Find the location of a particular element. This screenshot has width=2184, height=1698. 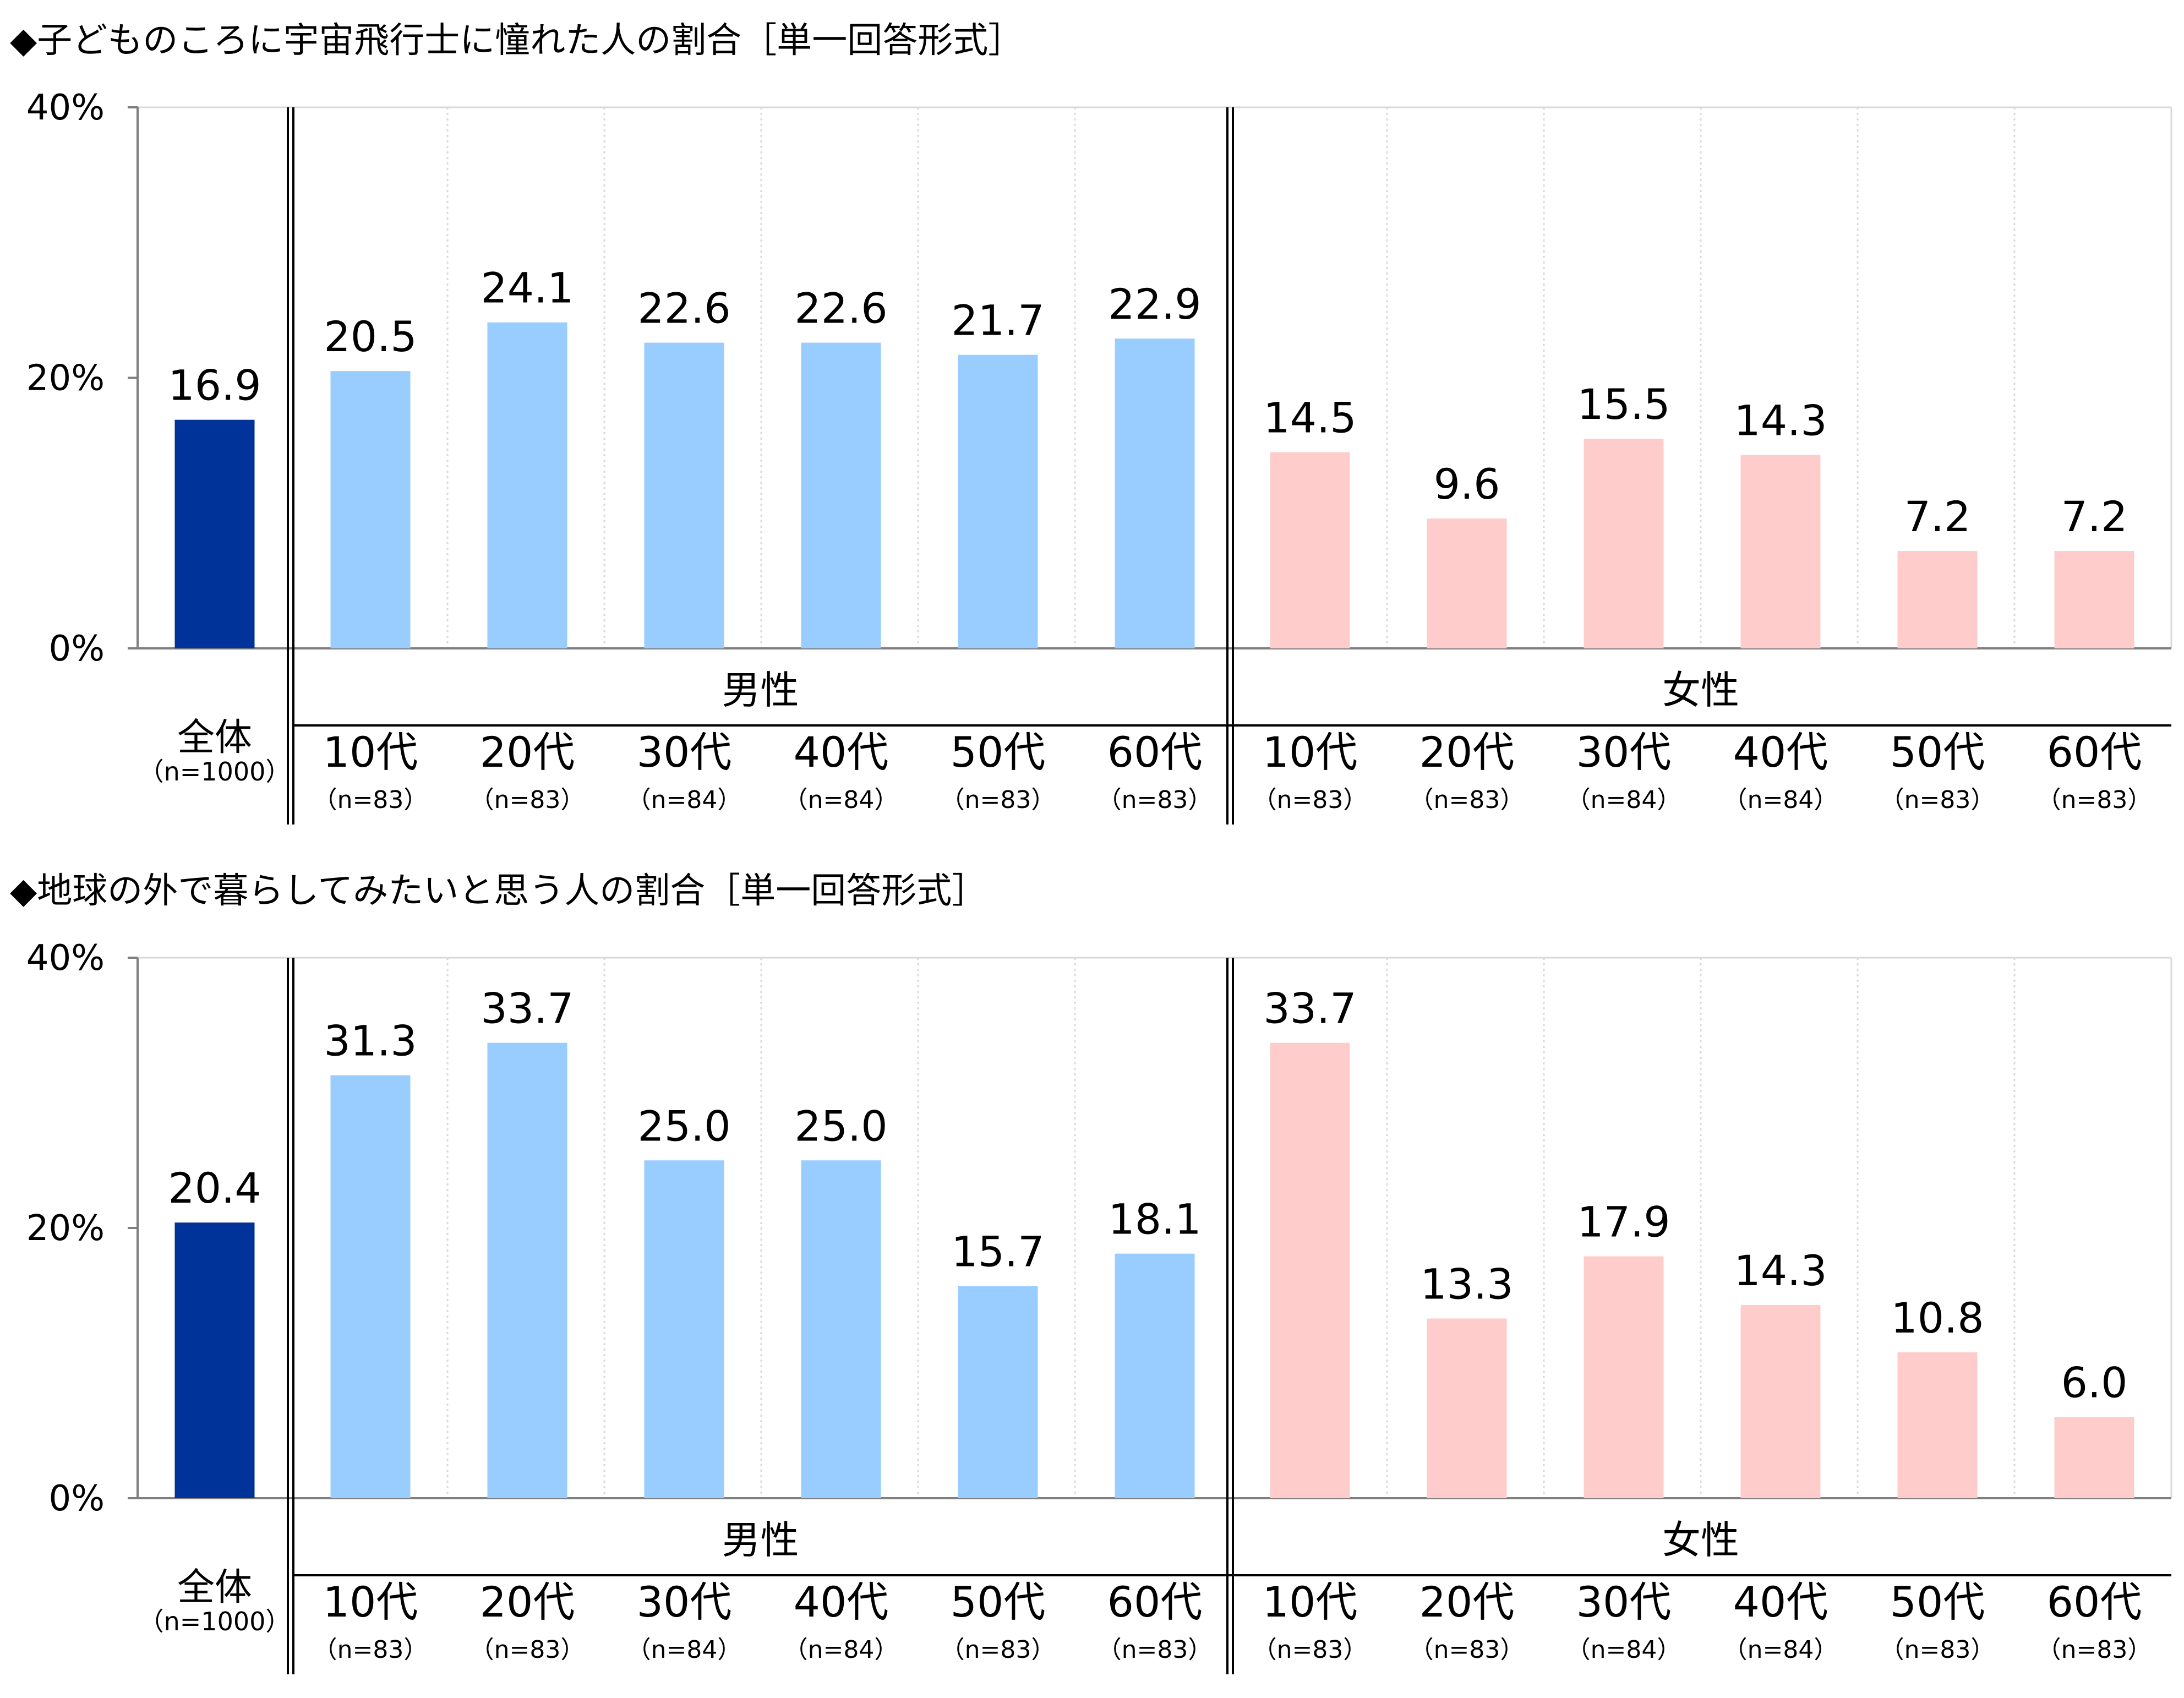

data-label: 21.7 is located at coordinates (998, 320).